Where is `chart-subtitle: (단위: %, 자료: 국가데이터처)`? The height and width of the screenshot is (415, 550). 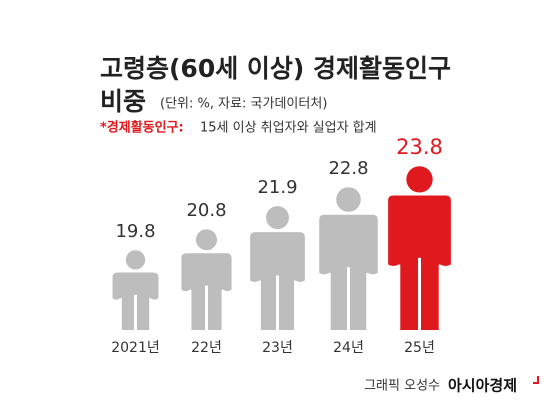
chart-subtitle: (단위: %, 자료: 국가데이터처) is located at coordinates (243, 104).